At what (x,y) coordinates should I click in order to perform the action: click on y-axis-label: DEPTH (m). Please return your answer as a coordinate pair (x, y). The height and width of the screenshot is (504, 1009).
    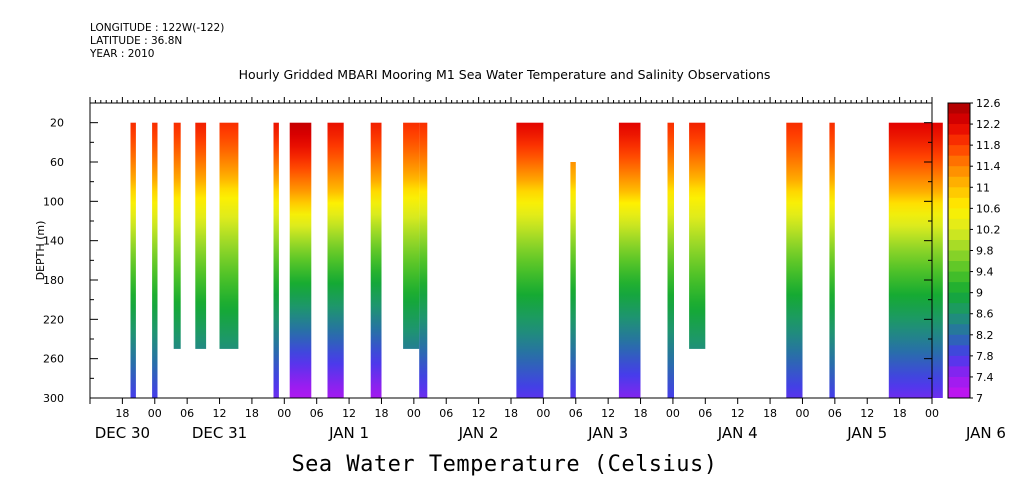
    Looking at the image, I should click on (40, 251).